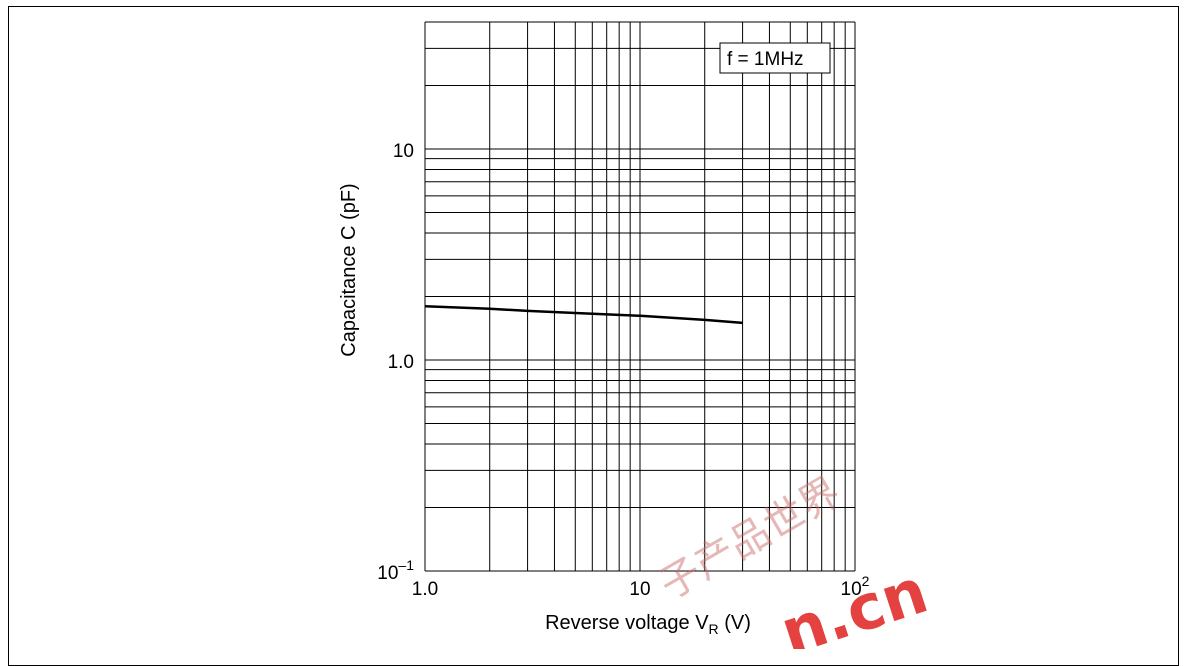 The image size is (1184, 666). I want to click on x-tick-exponent: 2, so click(866, 581).